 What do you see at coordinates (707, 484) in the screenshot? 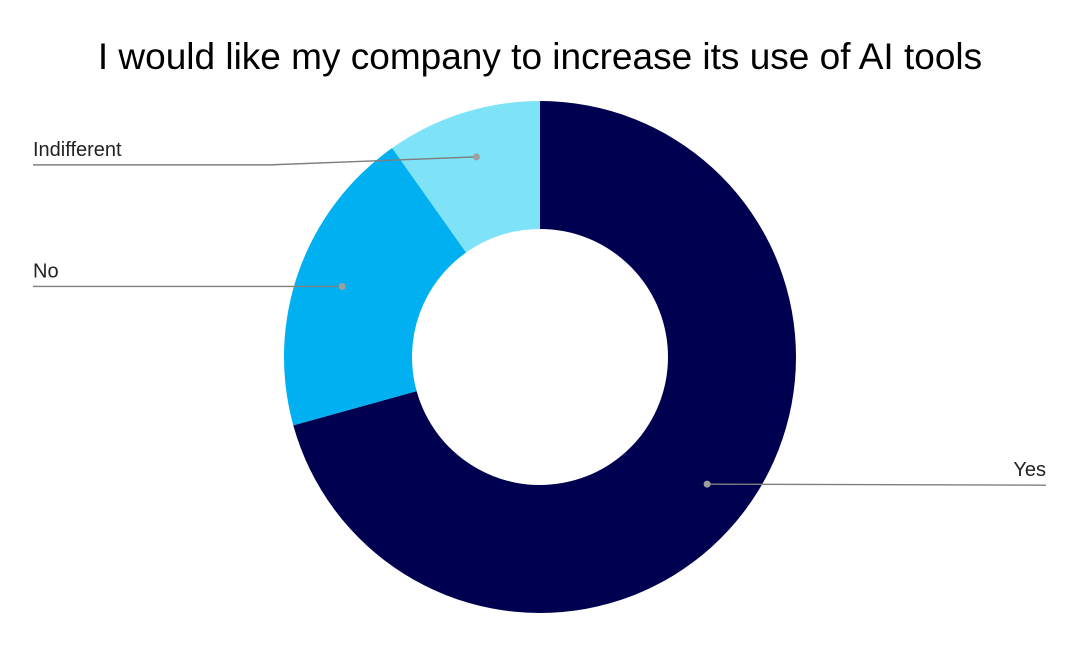
I see `leader-dot-yes` at bounding box center [707, 484].